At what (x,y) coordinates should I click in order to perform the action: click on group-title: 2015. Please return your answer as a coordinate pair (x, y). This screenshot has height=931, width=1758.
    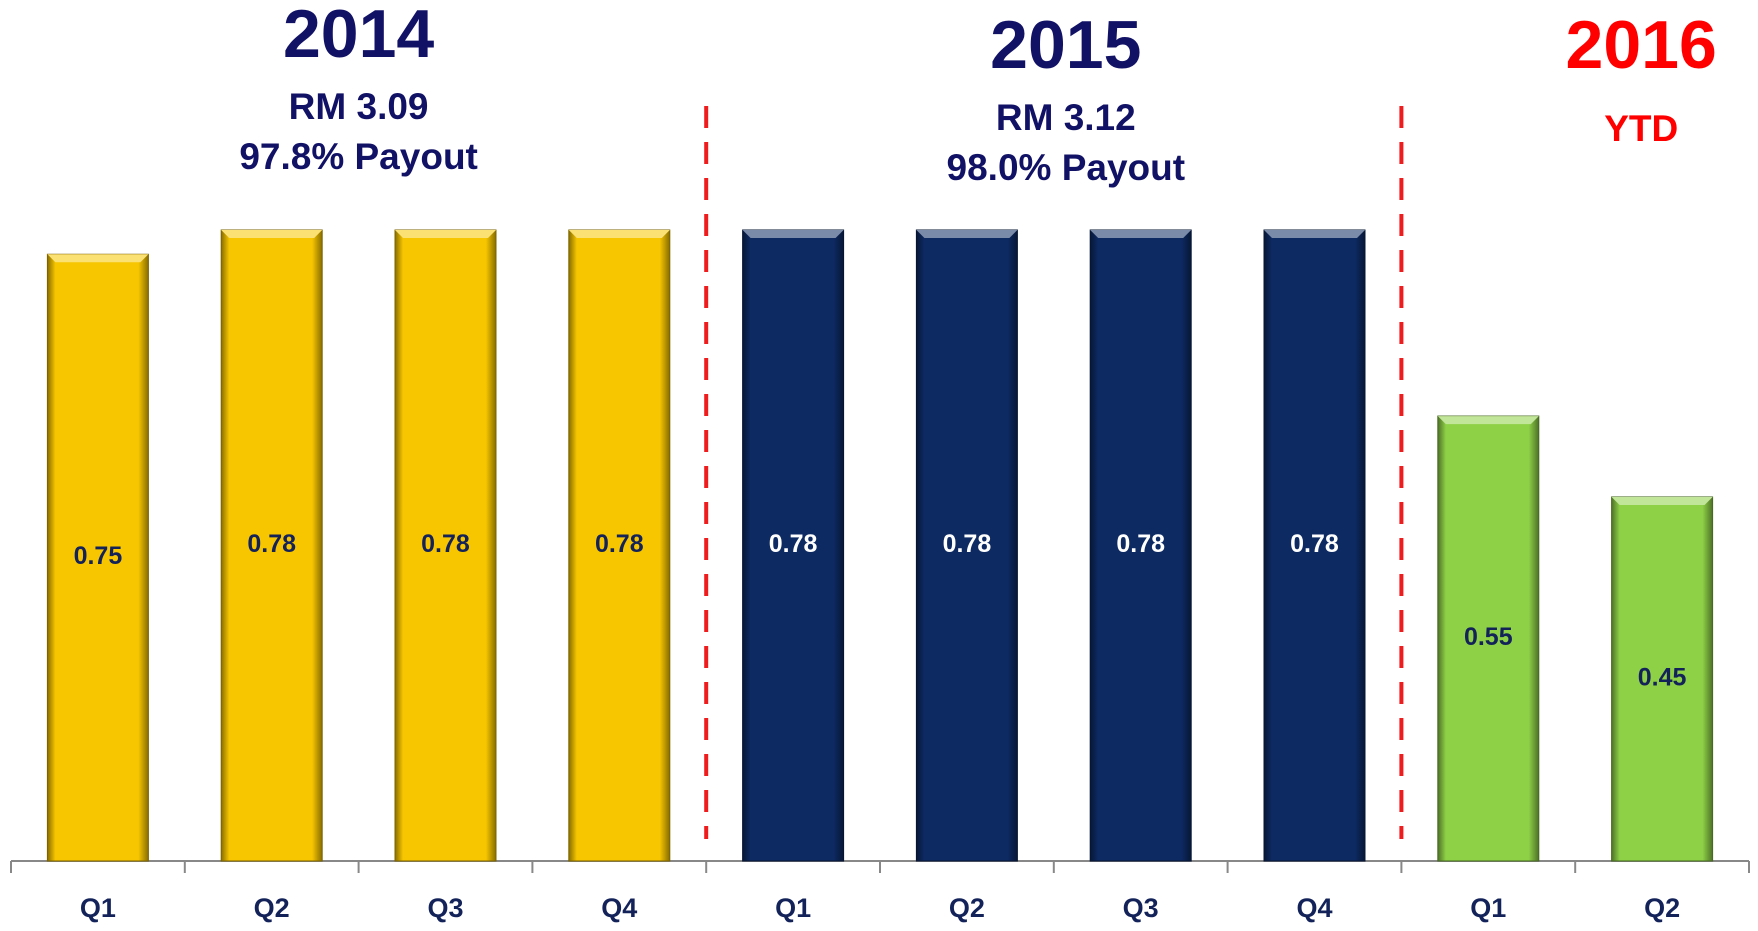
    Looking at the image, I should click on (1065, 45).